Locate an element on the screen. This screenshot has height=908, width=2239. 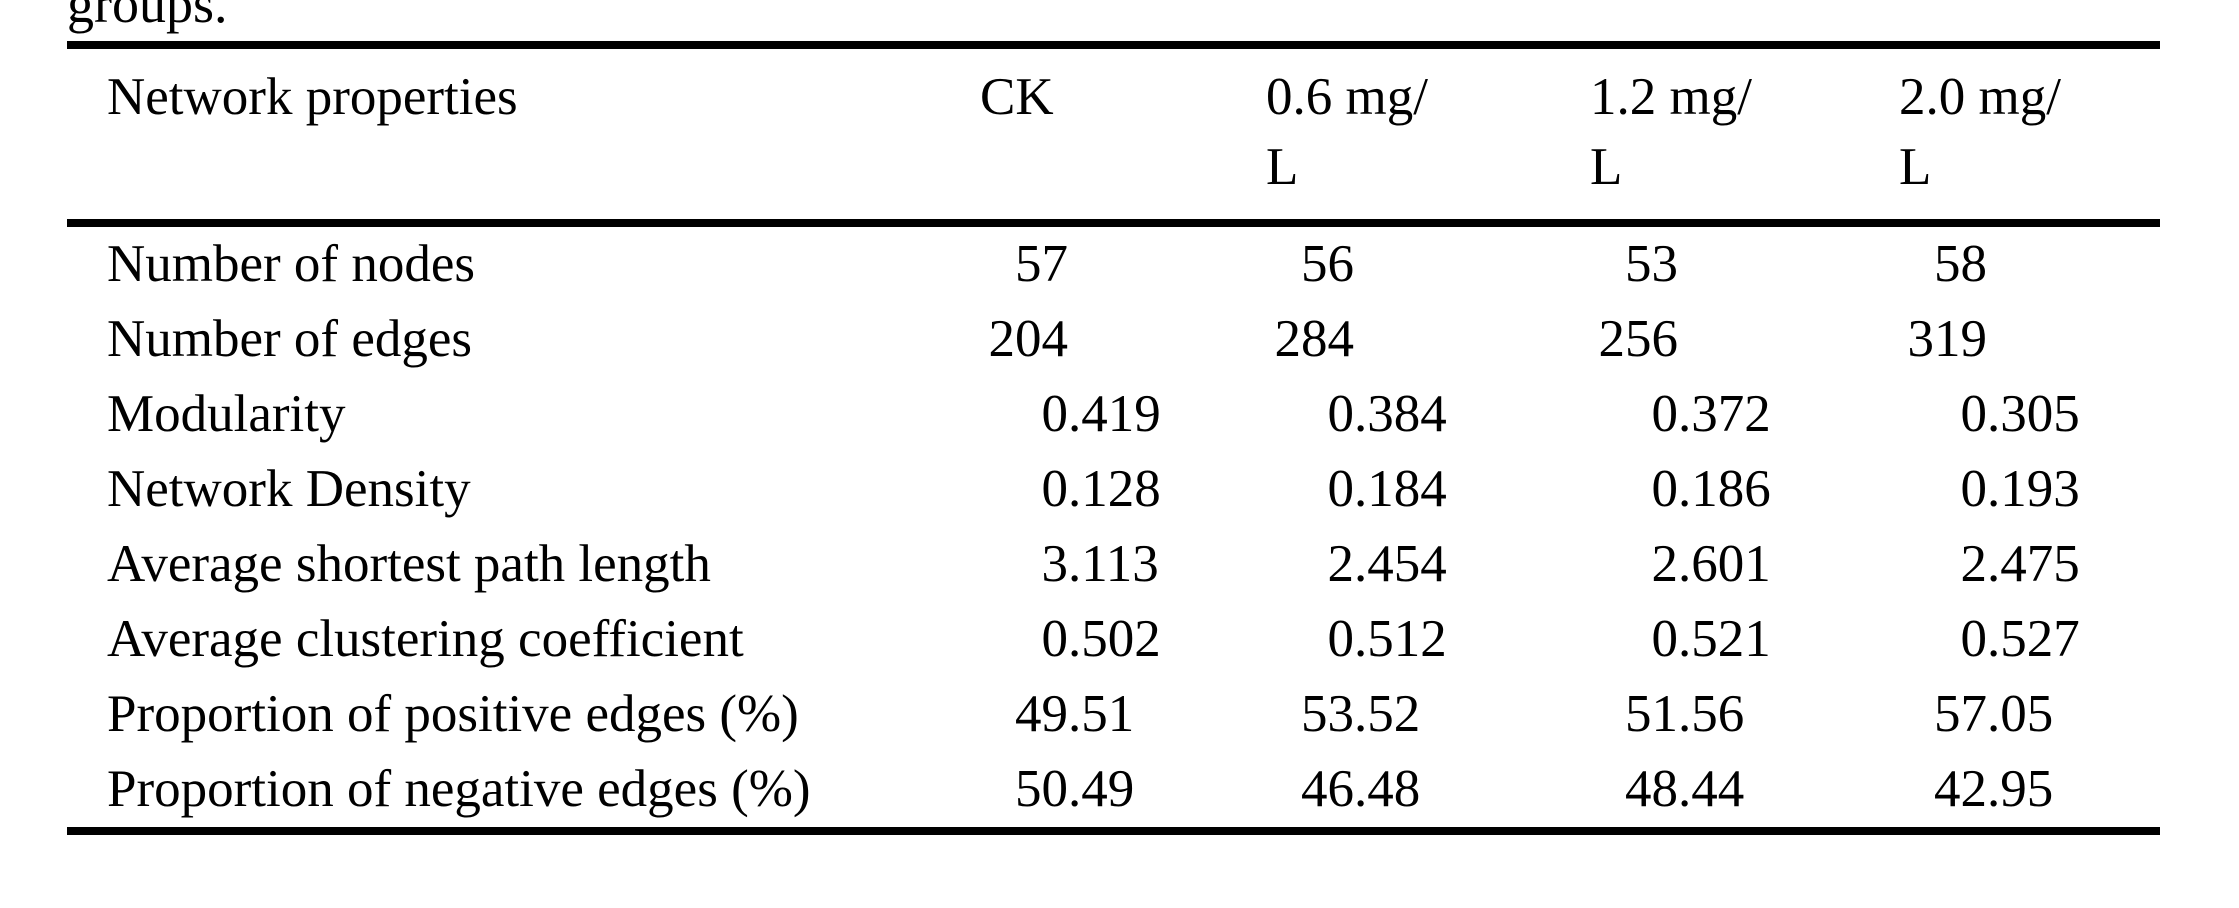
cell-value: 0.521 is located at coordinates (1744, 639).